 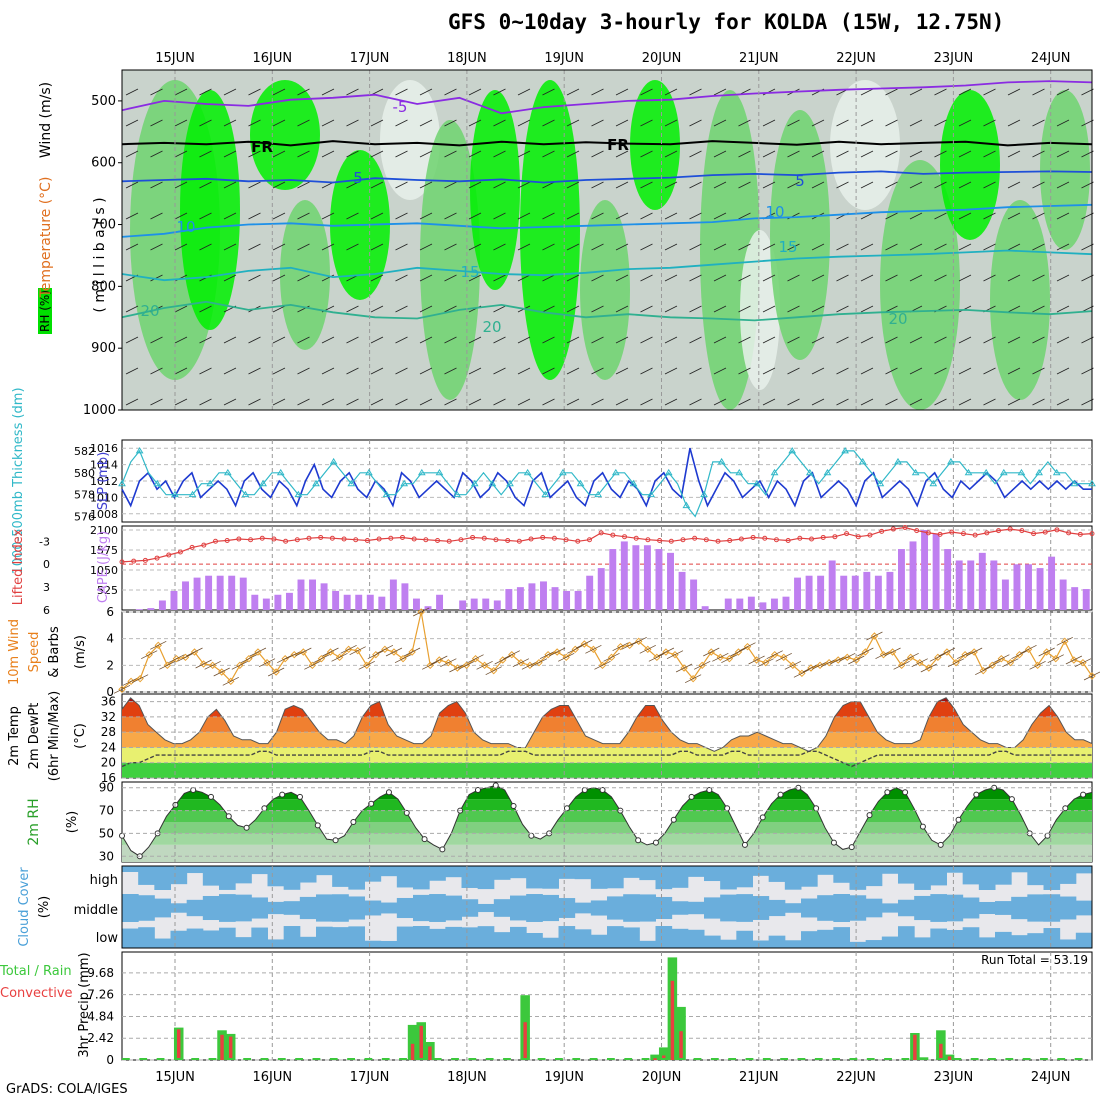 What do you see at coordinates (110, 1060) in the screenshot?
I see `precip-tick: 0` at bounding box center [110, 1060].